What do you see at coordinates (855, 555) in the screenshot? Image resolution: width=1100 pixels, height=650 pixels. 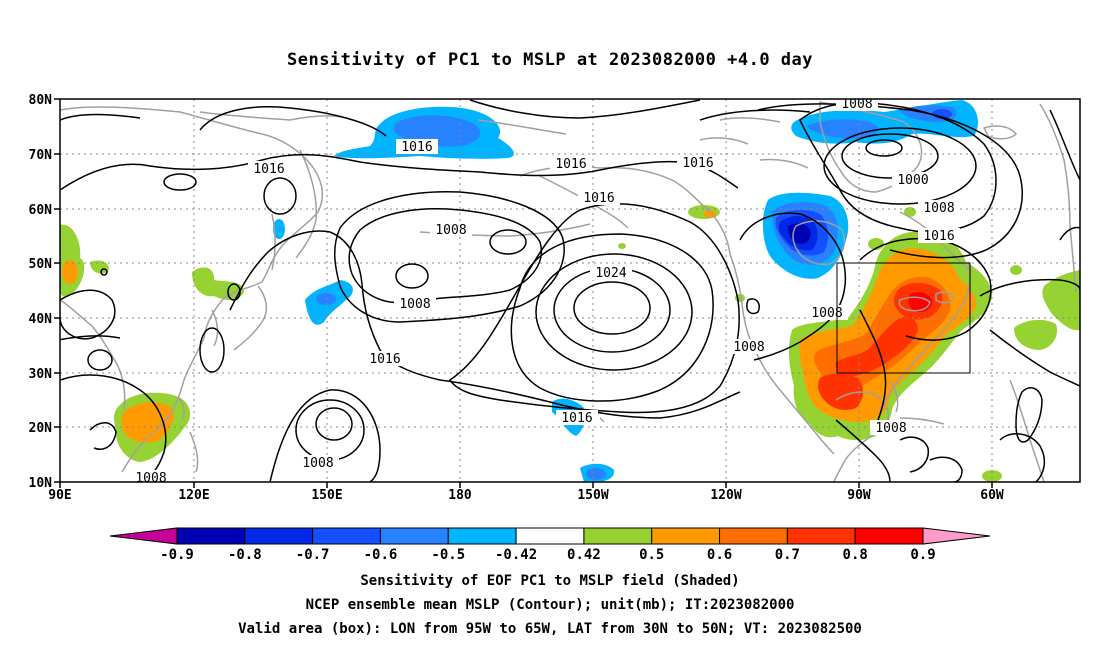 I see `colorbar-label: 0.8` at bounding box center [855, 555].